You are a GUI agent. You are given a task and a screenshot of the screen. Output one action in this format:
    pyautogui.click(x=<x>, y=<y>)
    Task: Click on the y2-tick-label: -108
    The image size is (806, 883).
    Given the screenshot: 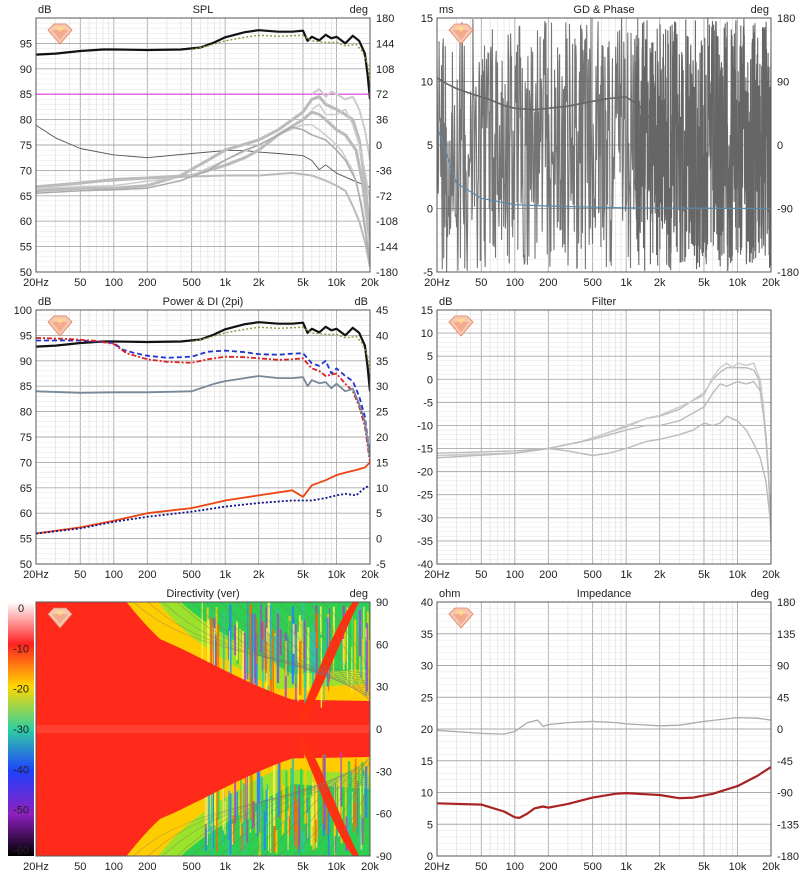 What is the action you would take?
    pyautogui.click(x=387, y=222)
    